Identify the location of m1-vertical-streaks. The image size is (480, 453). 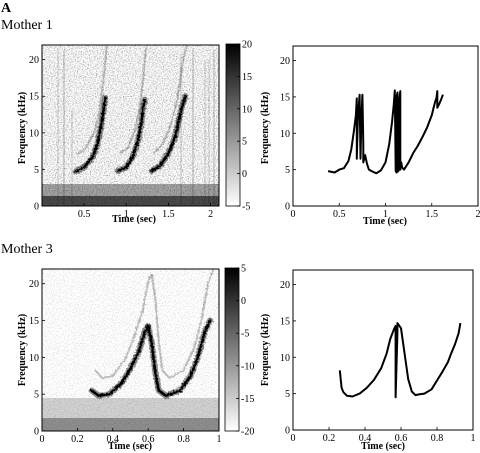
(136, 126).